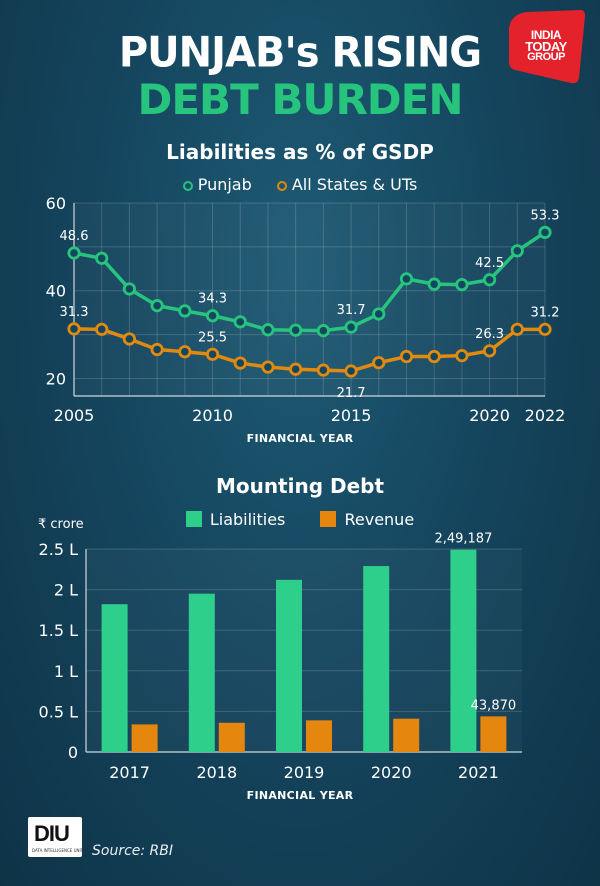 This screenshot has width=600, height=886. What do you see at coordinates (224, 184) in the screenshot?
I see `legend-punjab-label: Punjab` at bounding box center [224, 184].